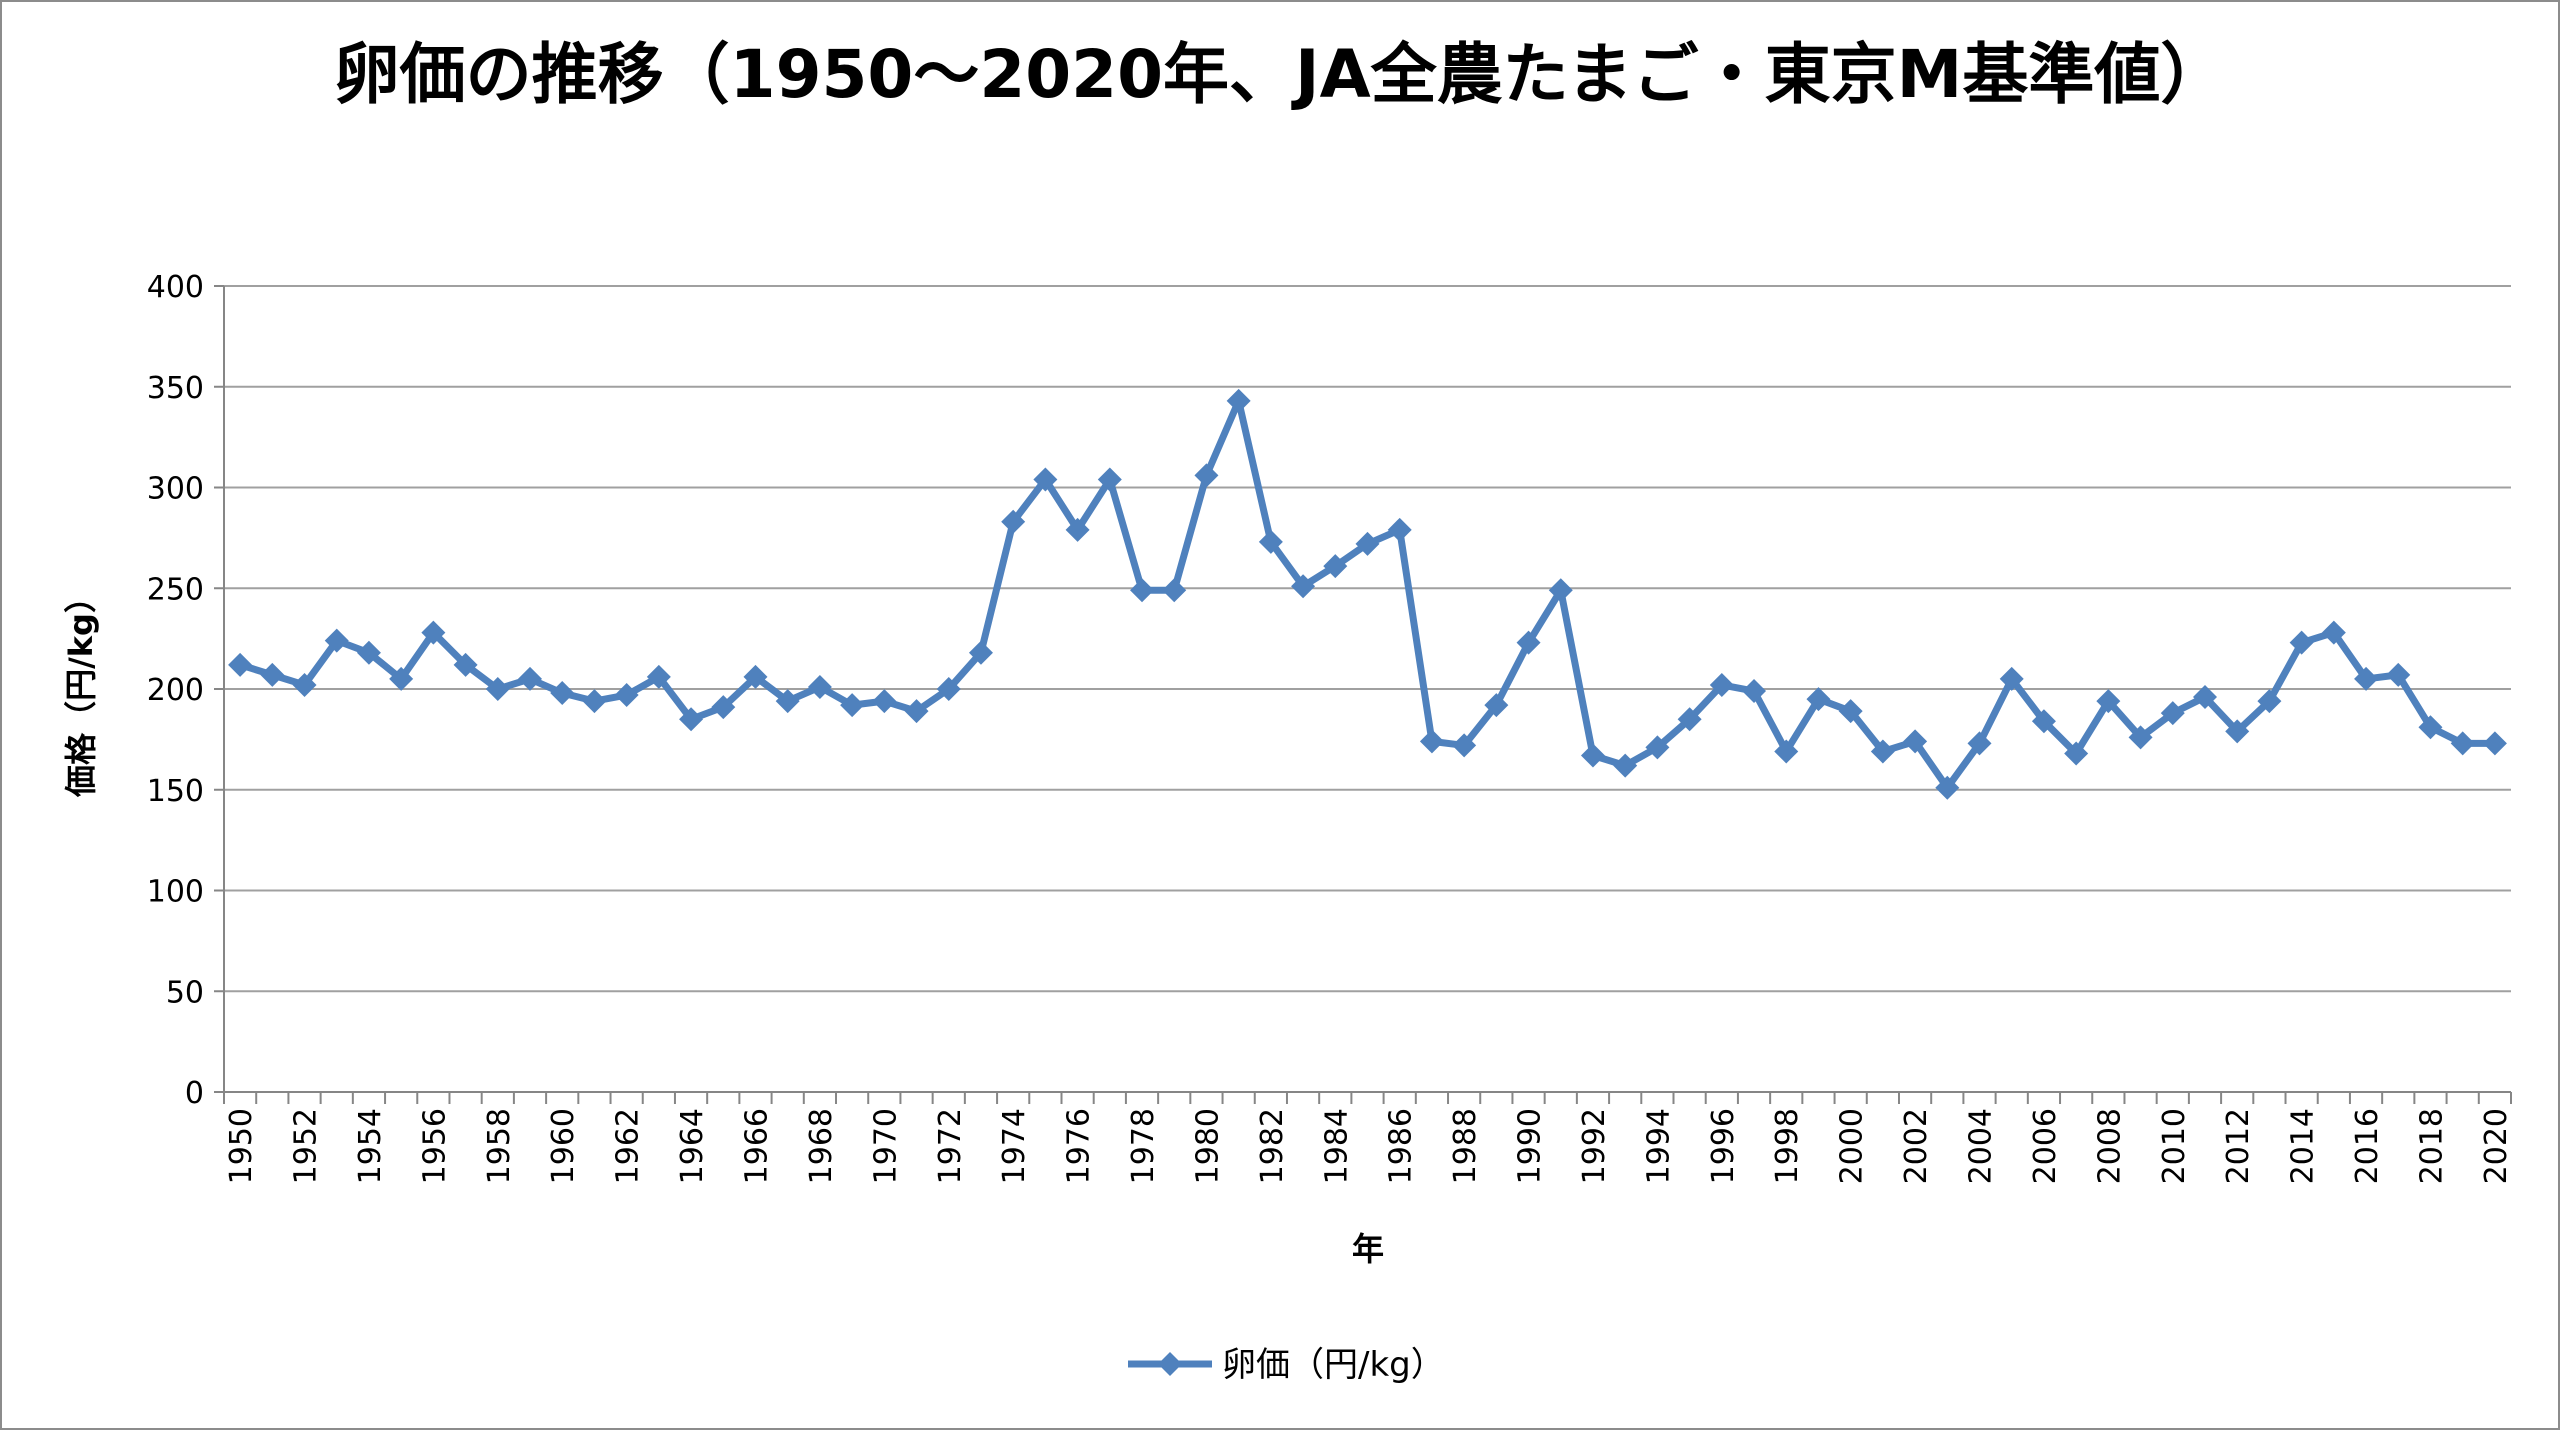  I want to click on y-axis-title: 価格（円/kg）, so click(81, 689).